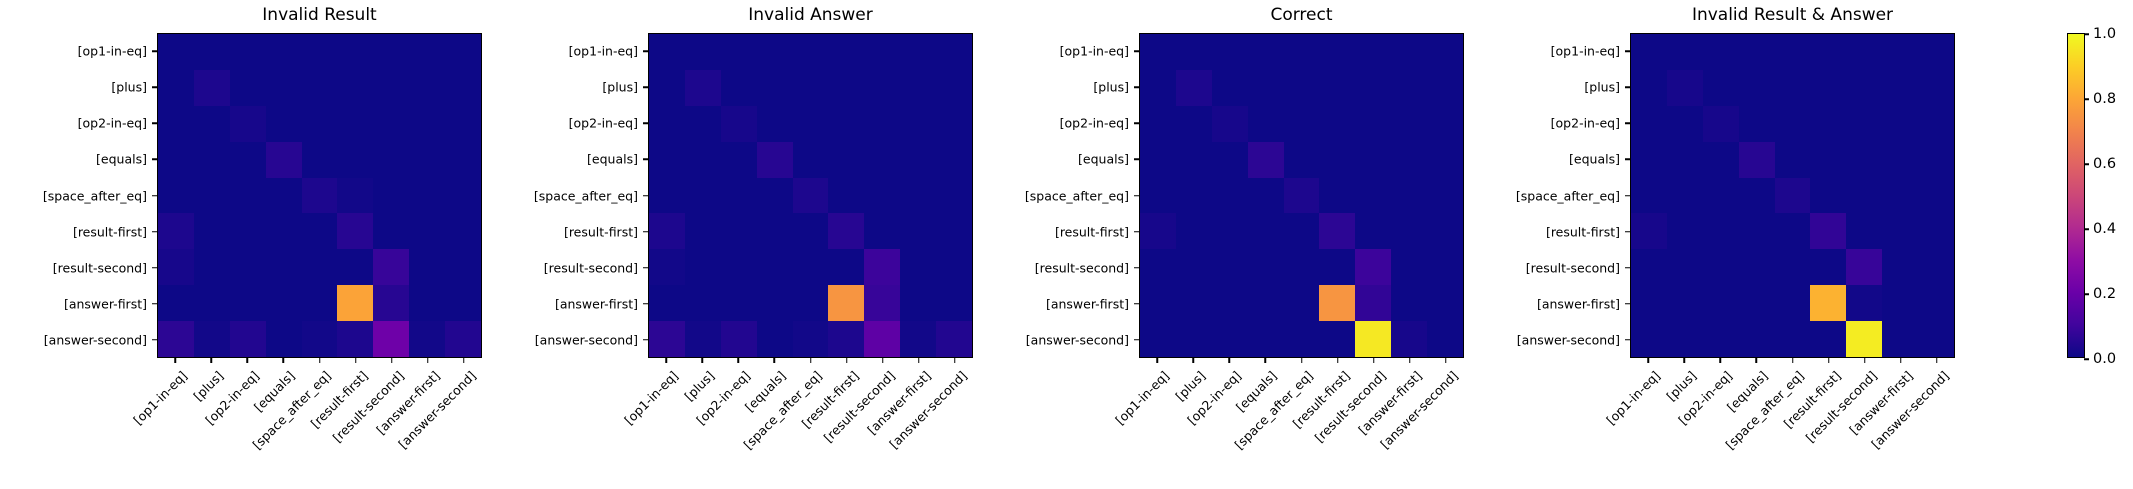 The image size is (2133, 489). Describe the element at coordinates (112, 123) in the screenshot. I see `y-tick-label: [op2-in-eq]` at that location.